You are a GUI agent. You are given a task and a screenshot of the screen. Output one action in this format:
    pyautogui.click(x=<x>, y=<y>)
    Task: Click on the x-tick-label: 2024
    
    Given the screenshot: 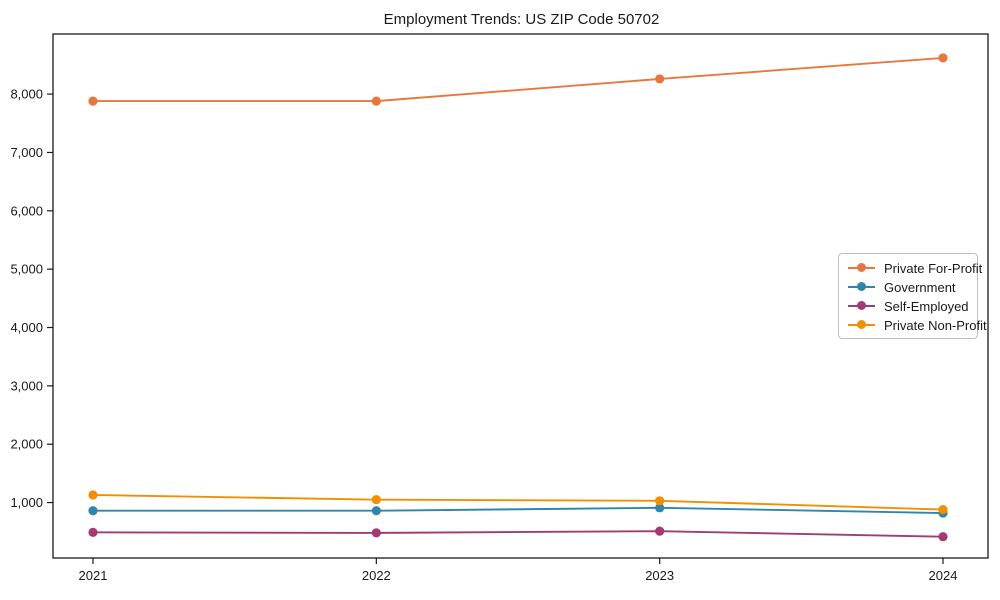 What is the action you would take?
    pyautogui.click(x=943, y=575)
    